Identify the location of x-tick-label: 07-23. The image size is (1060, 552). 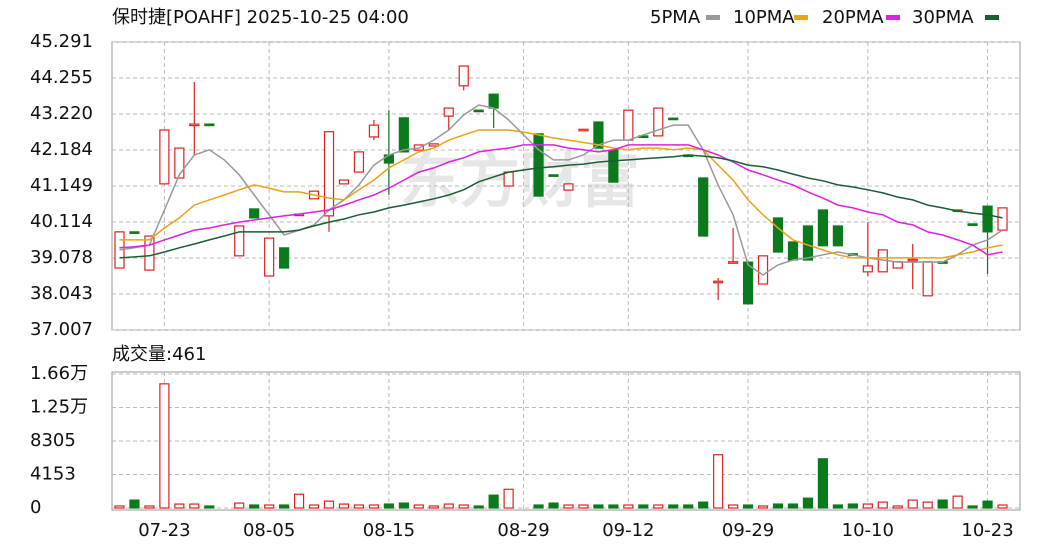
(164, 530).